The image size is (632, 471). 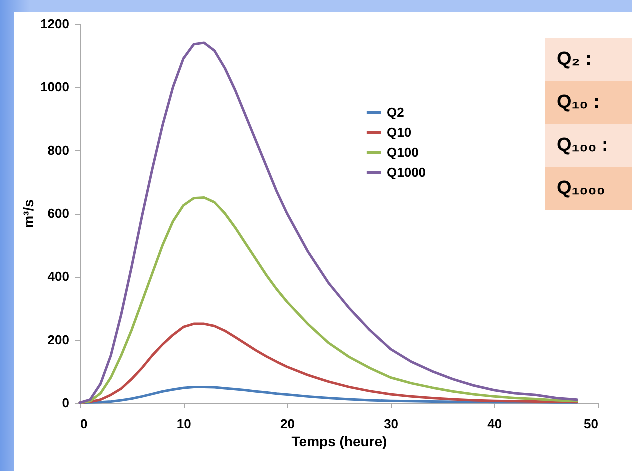 What do you see at coordinates (287, 424) in the screenshot?
I see `x-tick-label: 20` at bounding box center [287, 424].